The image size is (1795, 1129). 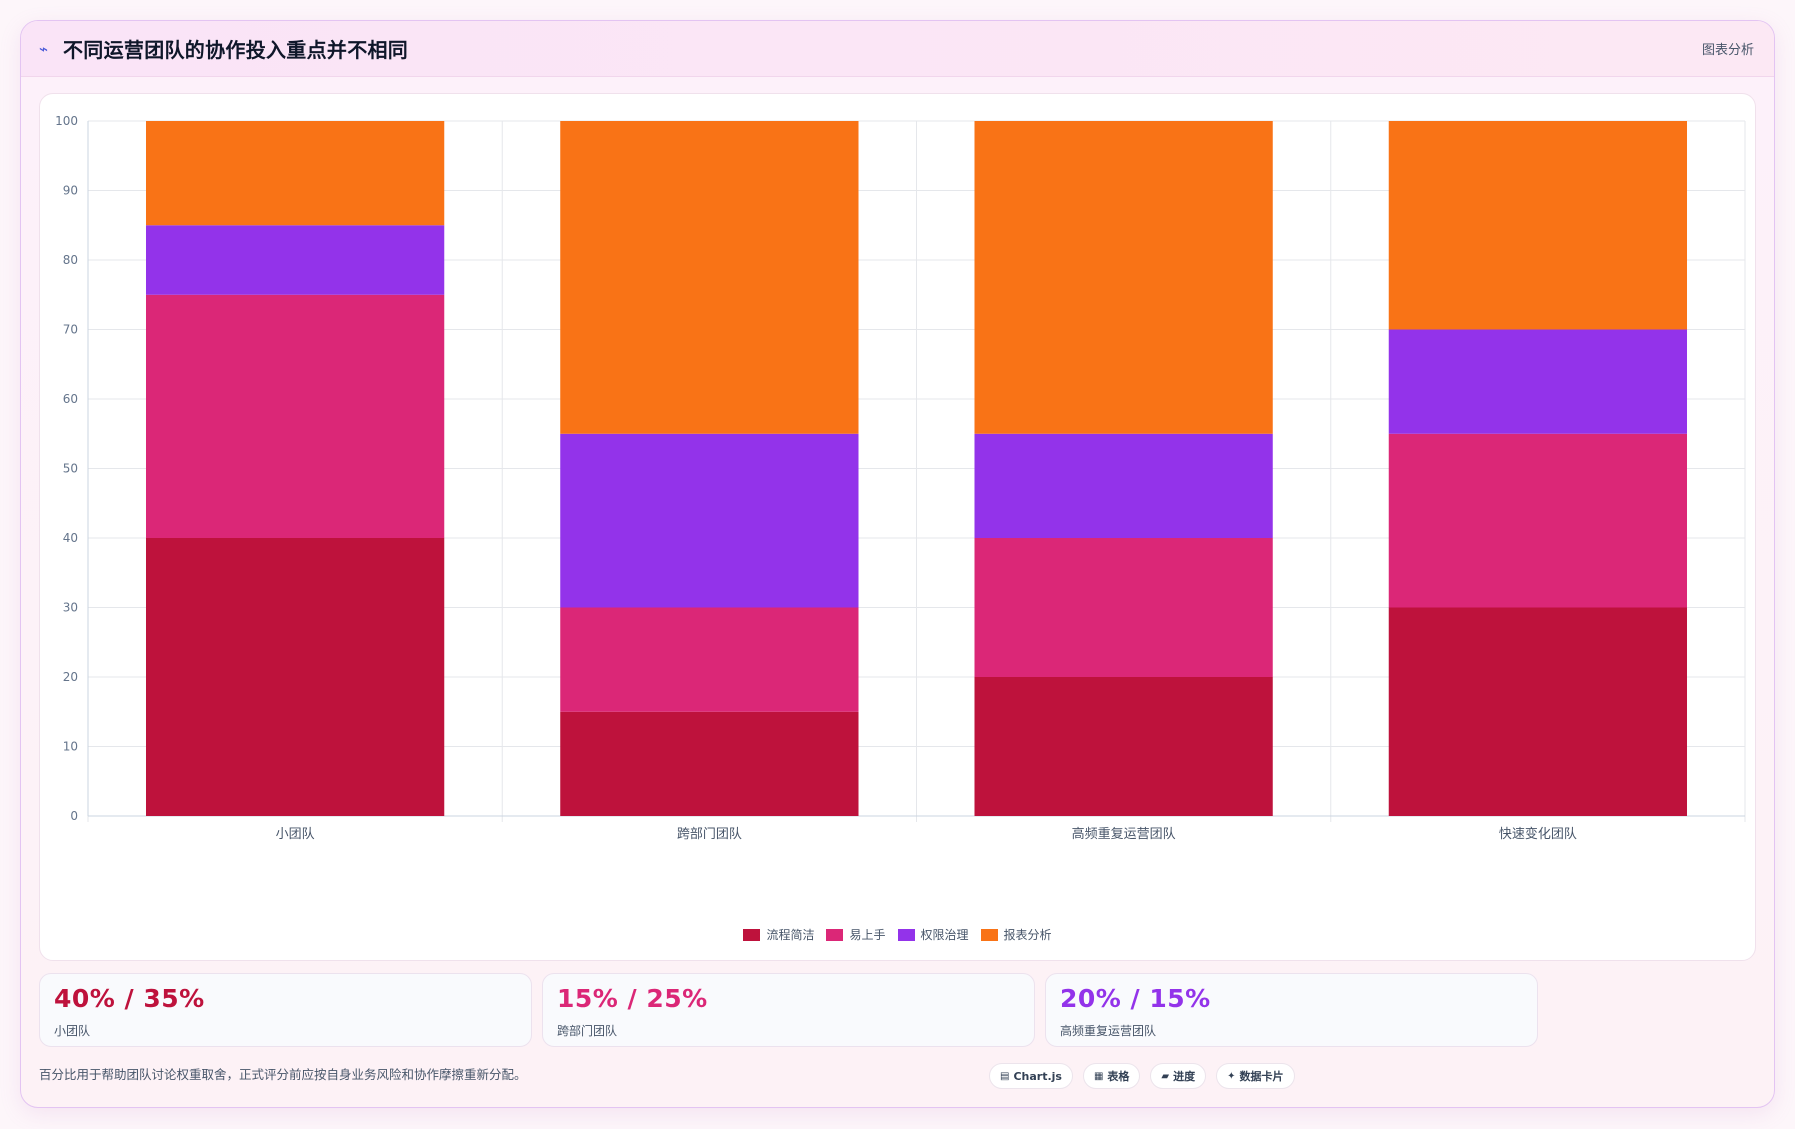 What do you see at coordinates (66, 121) in the screenshot?
I see `y-tick-label: 100` at bounding box center [66, 121].